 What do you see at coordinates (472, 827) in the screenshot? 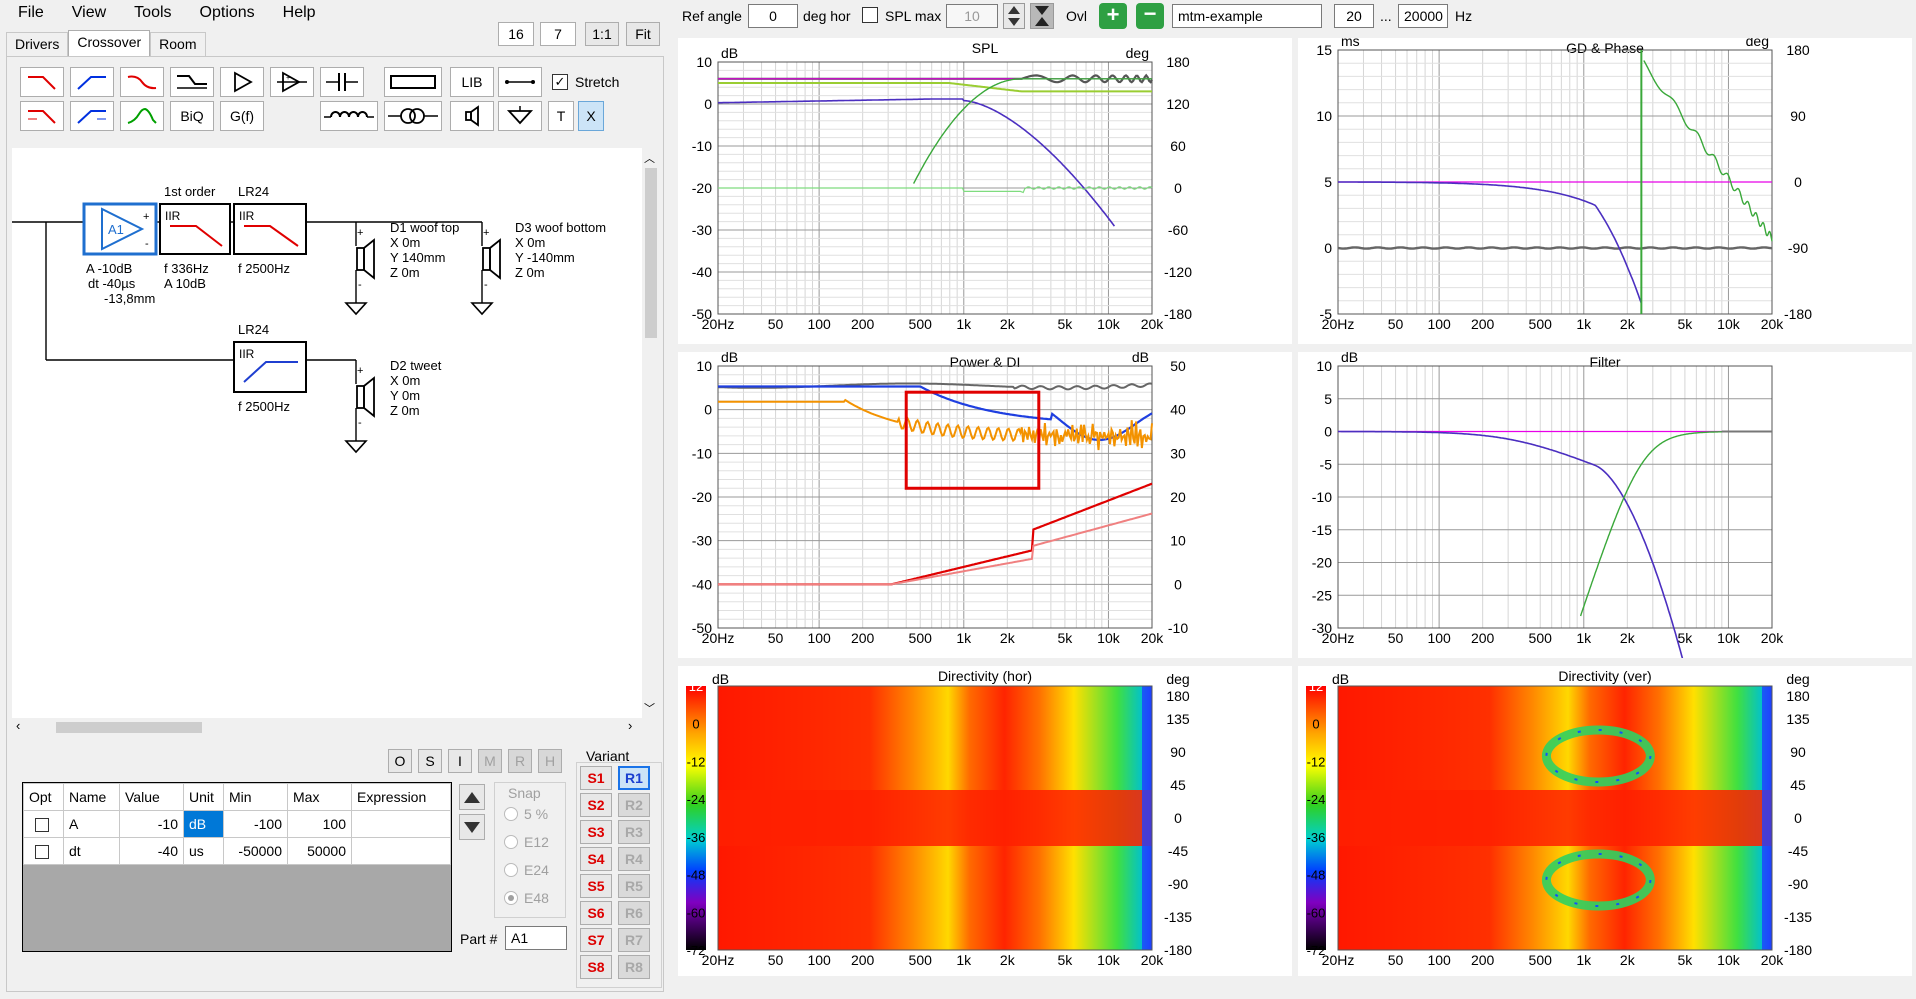
I see `move-down-button` at bounding box center [472, 827].